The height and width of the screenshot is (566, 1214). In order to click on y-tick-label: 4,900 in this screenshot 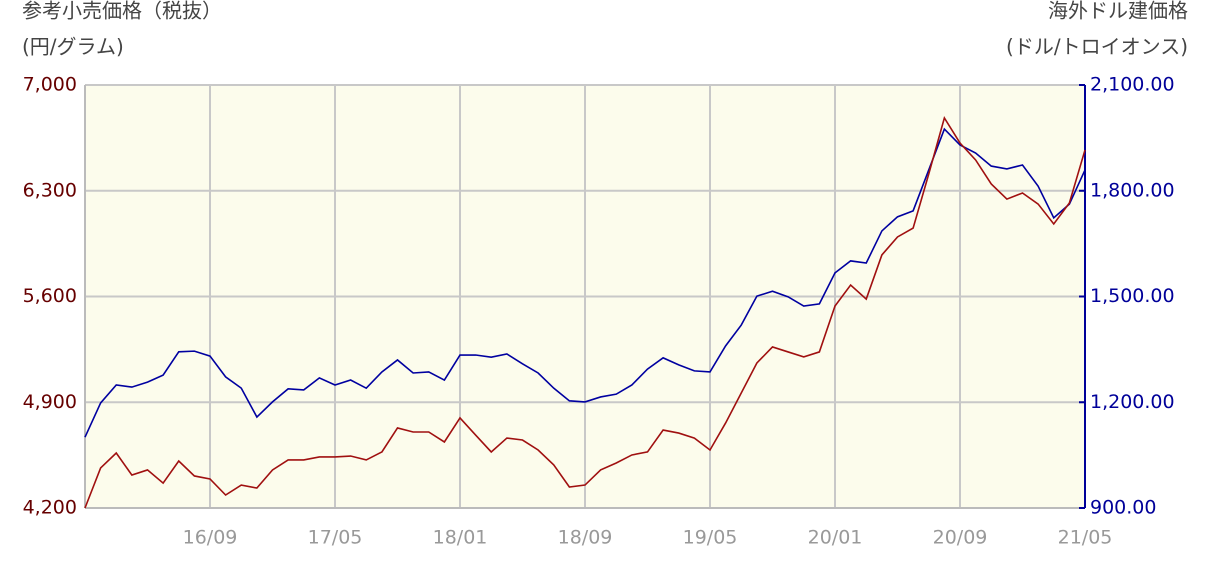, I will do `click(50, 402)`.